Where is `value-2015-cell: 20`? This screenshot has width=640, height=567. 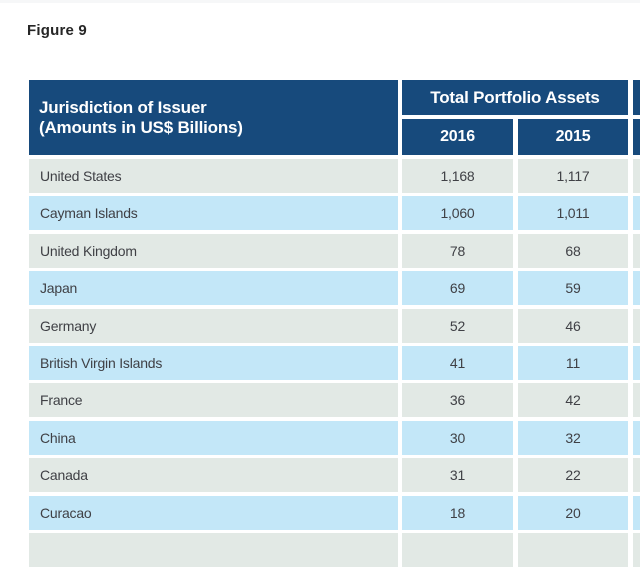
value-2015-cell: 20 is located at coordinates (573, 512).